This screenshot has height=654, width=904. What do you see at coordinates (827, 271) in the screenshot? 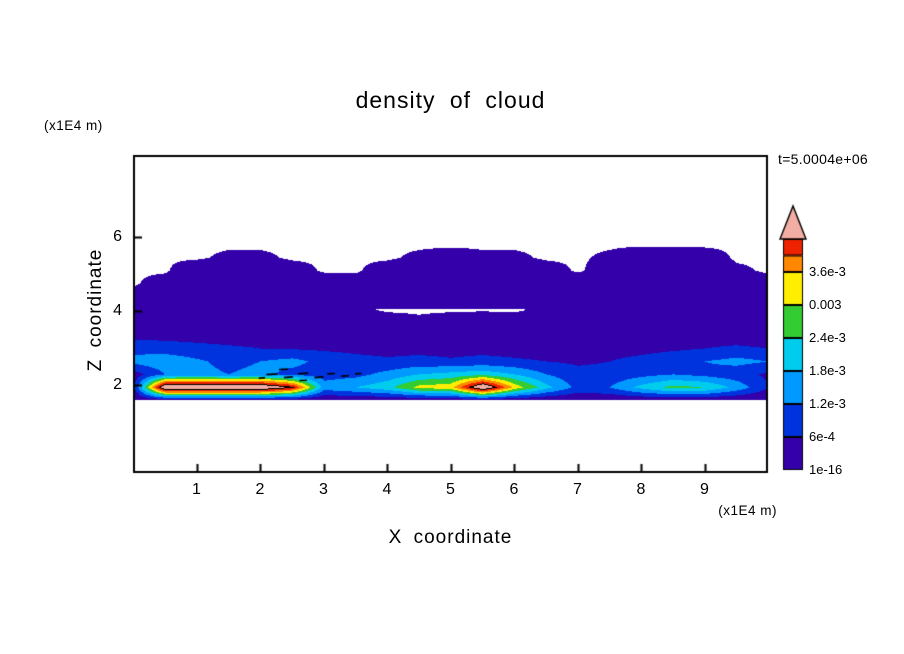
I see `colorbar-label: 3.6e-3` at bounding box center [827, 271].